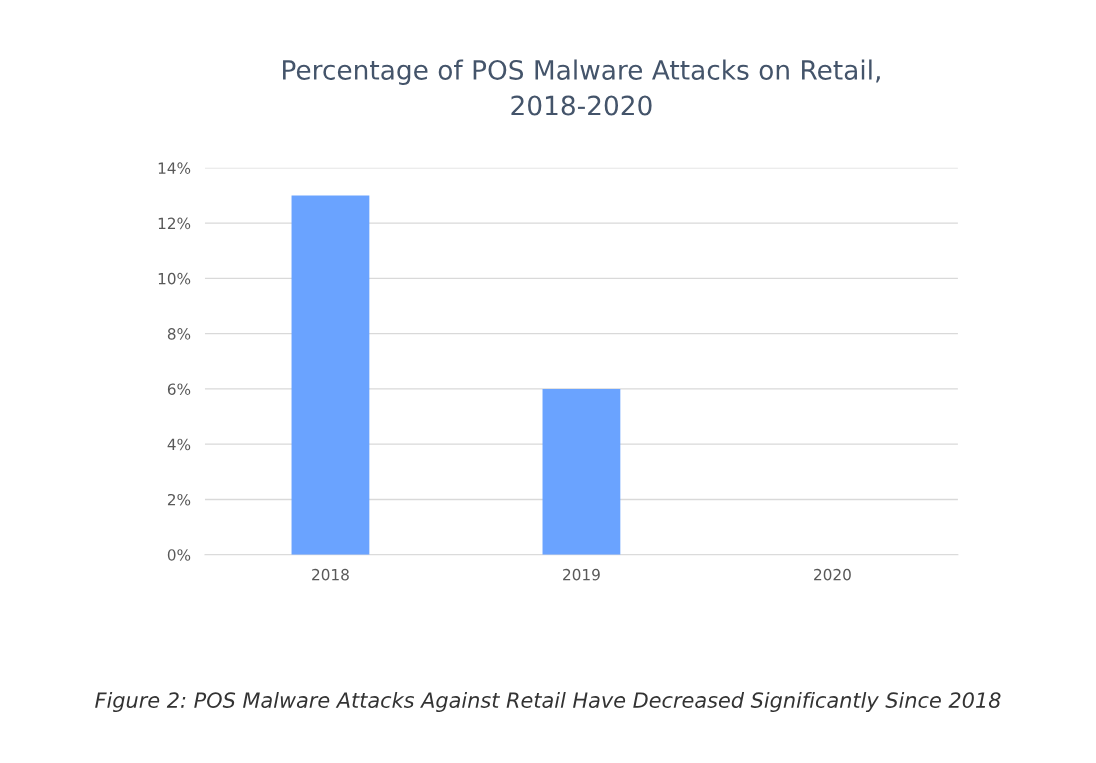 The height and width of the screenshot is (763, 1096). Describe the element at coordinates (174, 223) in the screenshot. I see `y-tick-label: 12%` at that location.